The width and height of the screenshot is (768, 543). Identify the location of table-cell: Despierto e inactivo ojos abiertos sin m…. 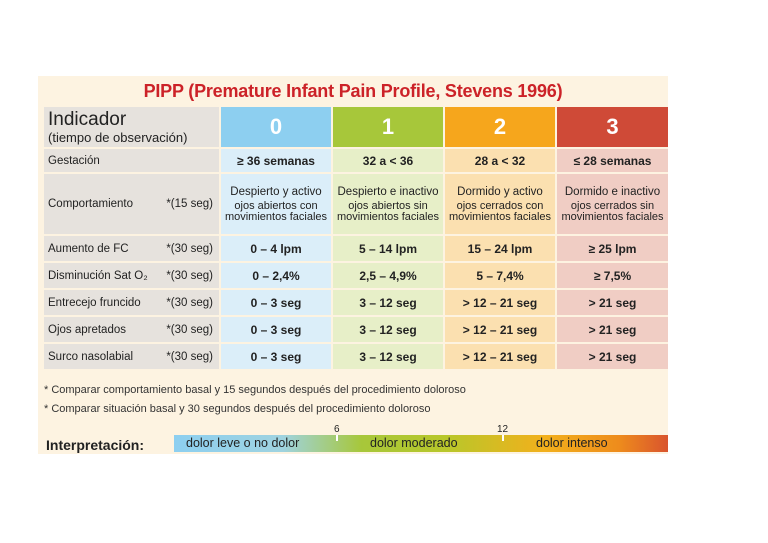
(388, 204).